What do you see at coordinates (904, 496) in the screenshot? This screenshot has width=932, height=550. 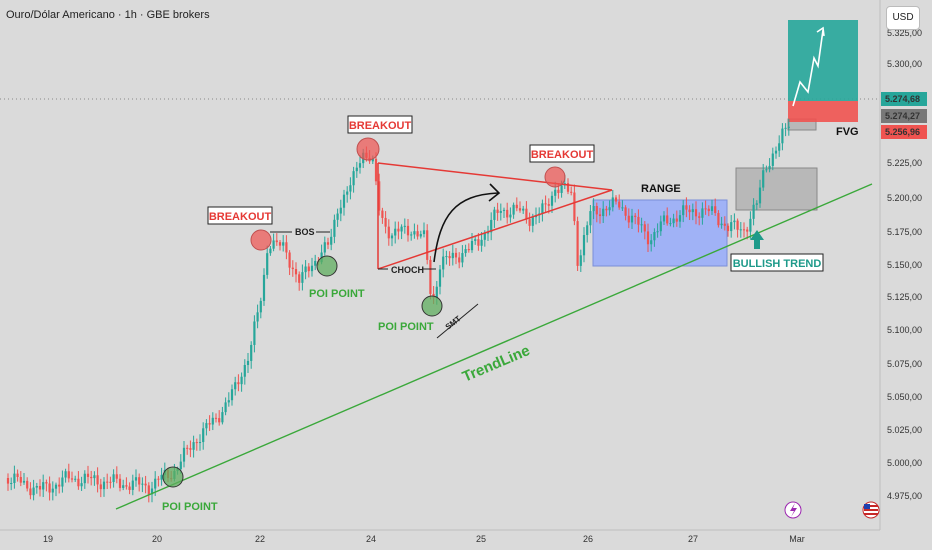 I see `y-tick-label: 4.975,00` at bounding box center [904, 496].